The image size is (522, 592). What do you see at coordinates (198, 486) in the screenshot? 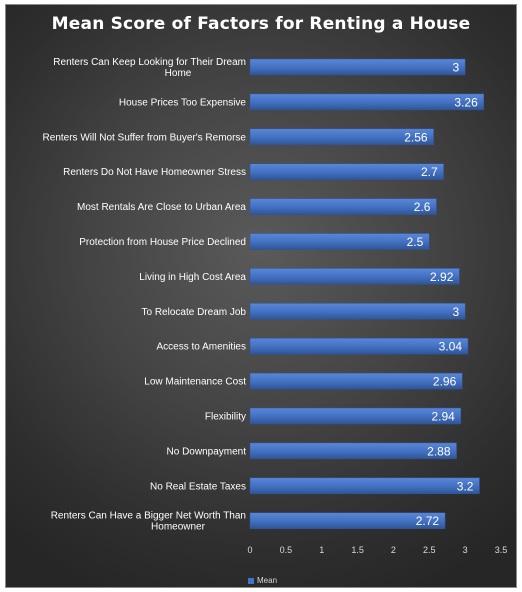
I see `category-label-no-real-estate-taxes: No Real Estate Taxes` at bounding box center [198, 486].